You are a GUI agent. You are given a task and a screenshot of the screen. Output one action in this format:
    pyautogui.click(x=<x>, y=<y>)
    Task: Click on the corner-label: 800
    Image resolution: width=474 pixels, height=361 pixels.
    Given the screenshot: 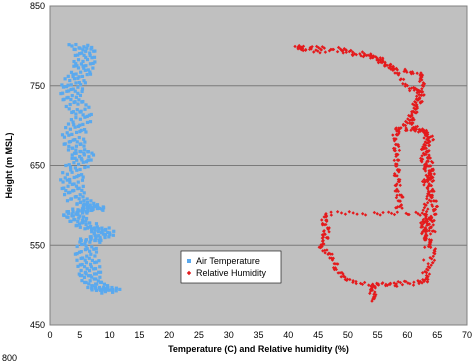 What is the action you would take?
    pyautogui.click(x=9, y=357)
    